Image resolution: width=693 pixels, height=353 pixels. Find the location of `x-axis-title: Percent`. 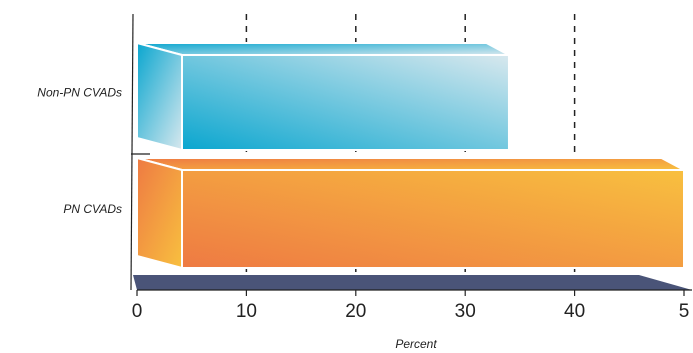

x-axis-title: Percent is located at coordinates (416, 344).